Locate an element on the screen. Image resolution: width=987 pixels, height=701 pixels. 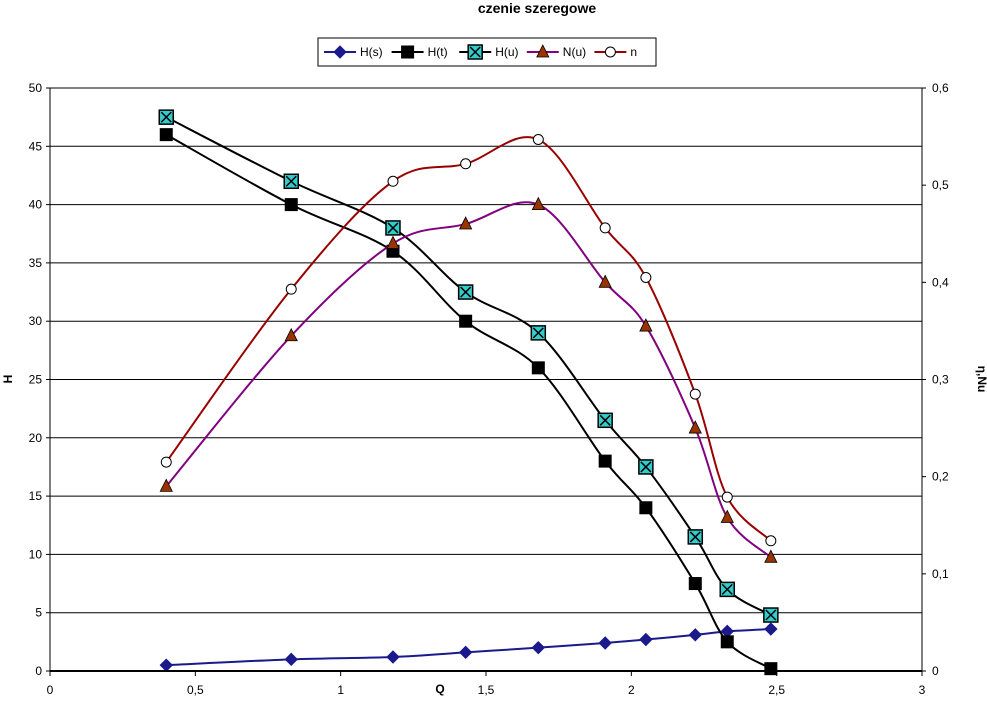
y-tick-label: 15 is located at coordinates (36, 496).